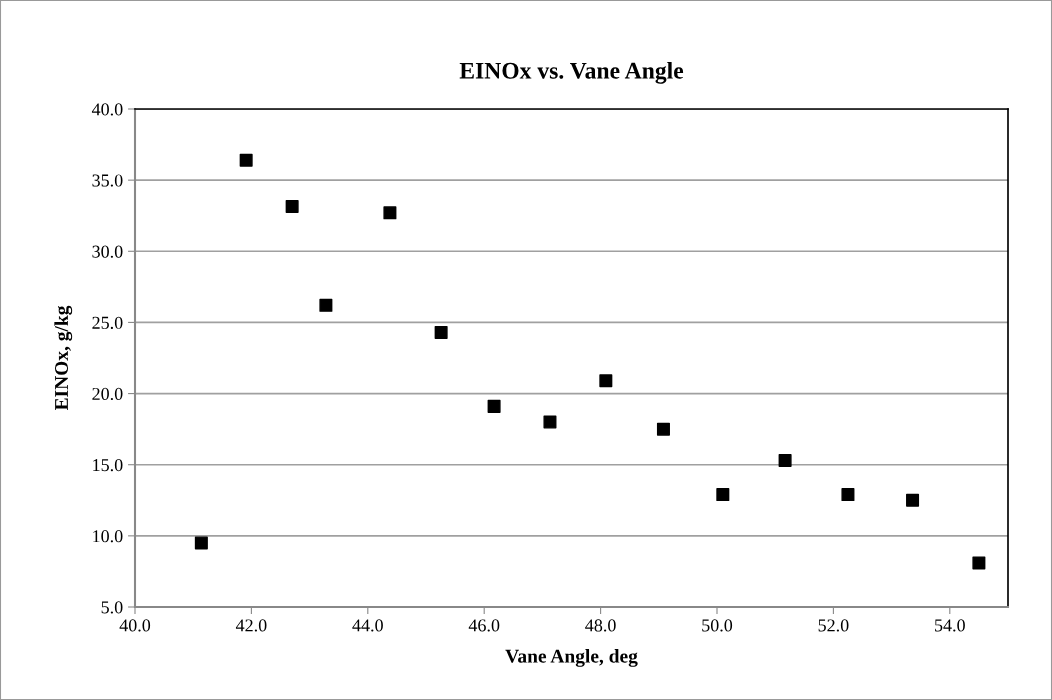 Image resolution: width=1052 pixels, height=700 pixels. Describe the element at coordinates (108, 465) in the screenshot. I see `y-tick-label: 15.0` at that location.